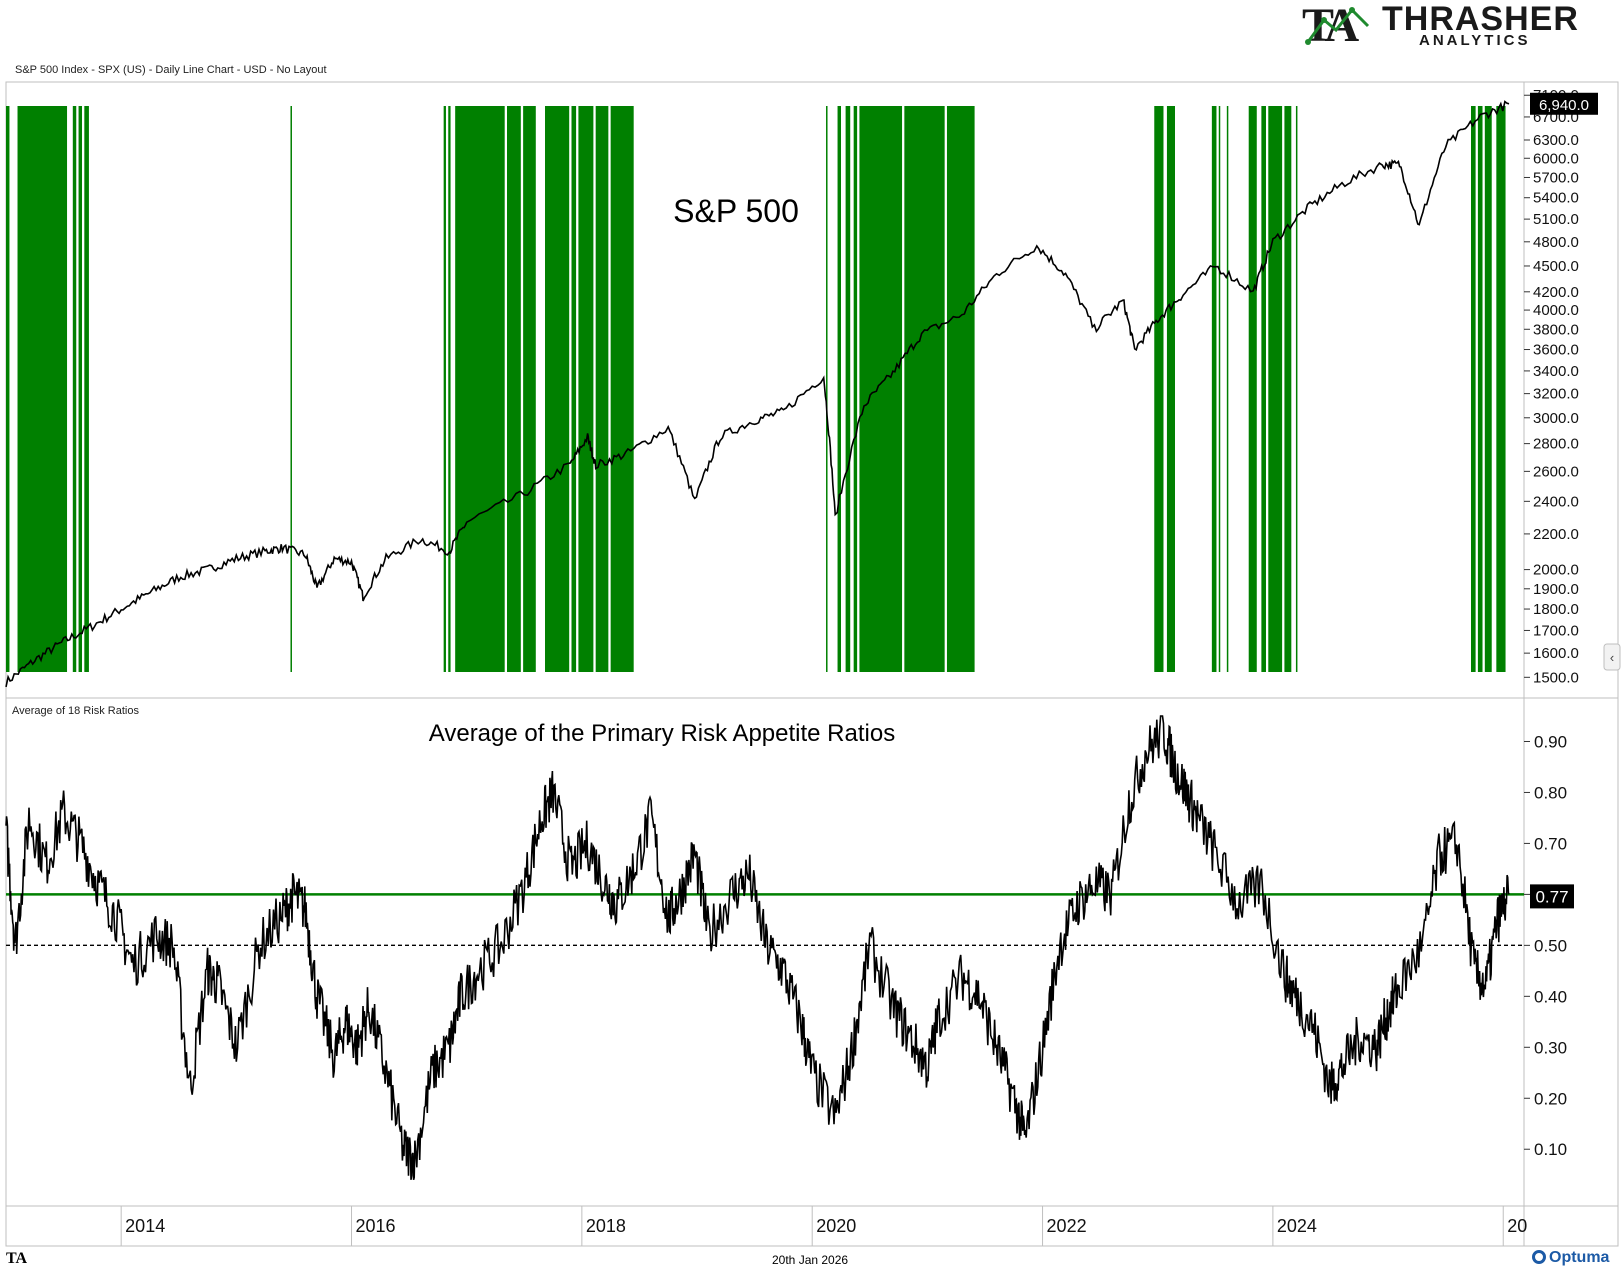  What do you see at coordinates (1550, 1047) in the screenshot?
I see `y-tick-label: 0.30` at bounding box center [1550, 1047].